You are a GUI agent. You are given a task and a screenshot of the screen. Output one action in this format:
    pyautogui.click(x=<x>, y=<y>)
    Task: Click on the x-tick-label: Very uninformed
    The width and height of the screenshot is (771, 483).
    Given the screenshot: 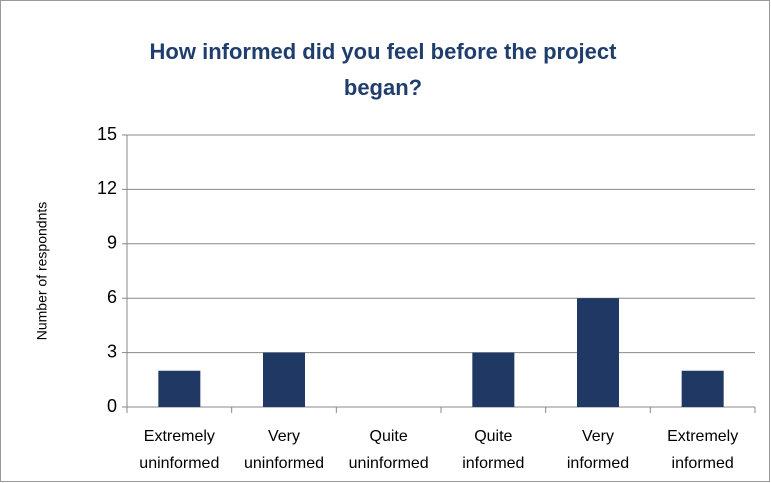 What is the action you would take?
    pyautogui.click(x=284, y=450)
    